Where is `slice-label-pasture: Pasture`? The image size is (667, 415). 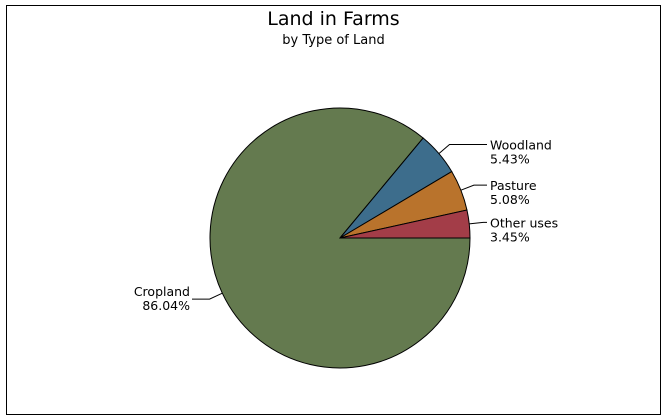
slice-label-pasture: Pasture is located at coordinates (513, 185).